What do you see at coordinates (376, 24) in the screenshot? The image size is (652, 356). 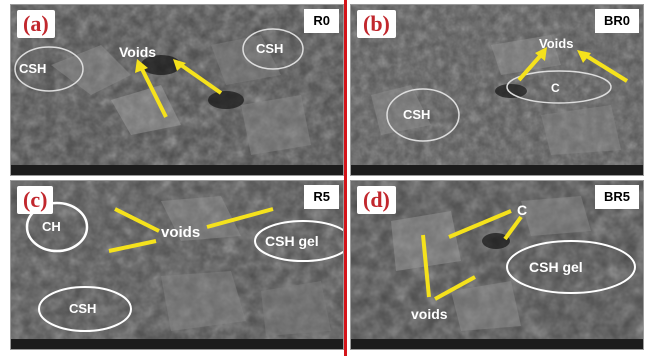 I see `panel-letter-b: (b)` at bounding box center [376, 24].